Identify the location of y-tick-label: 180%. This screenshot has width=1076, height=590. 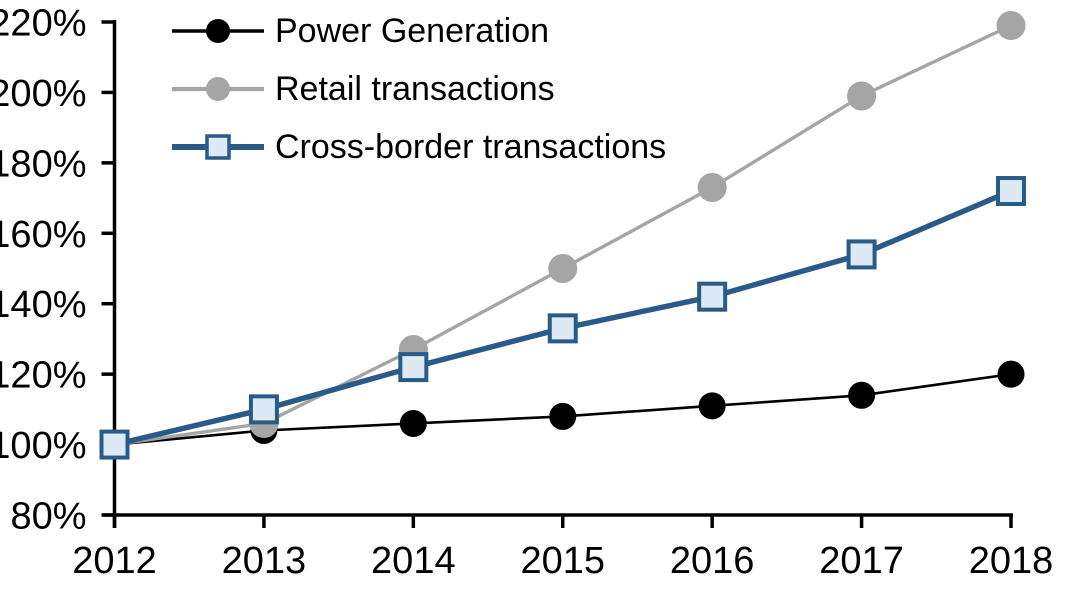
(43, 164).